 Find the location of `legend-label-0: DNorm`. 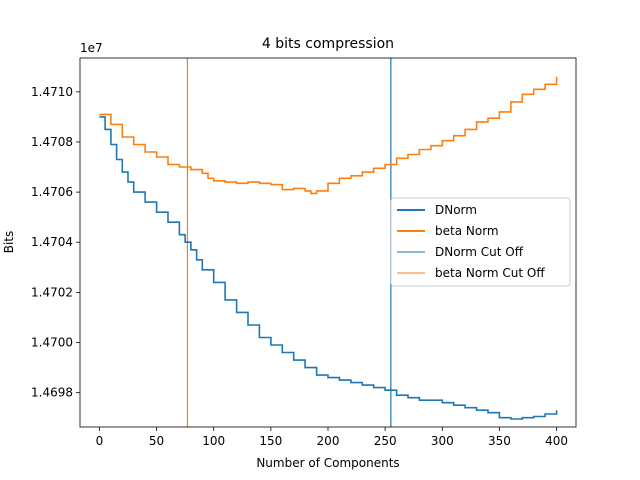

legend-label-0: DNorm is located at coordinates (456, 210).